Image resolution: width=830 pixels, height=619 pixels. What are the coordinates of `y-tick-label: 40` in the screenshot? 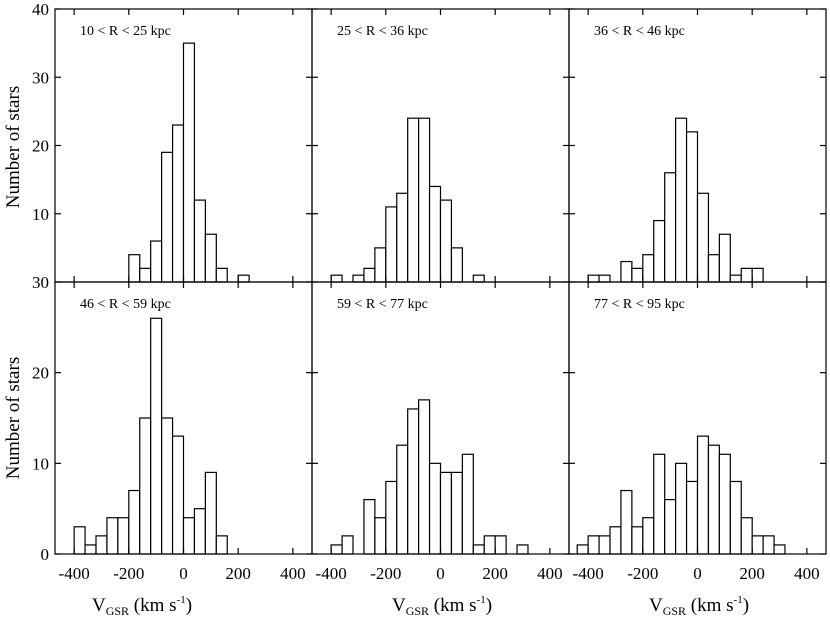 It's located at (40, 9).